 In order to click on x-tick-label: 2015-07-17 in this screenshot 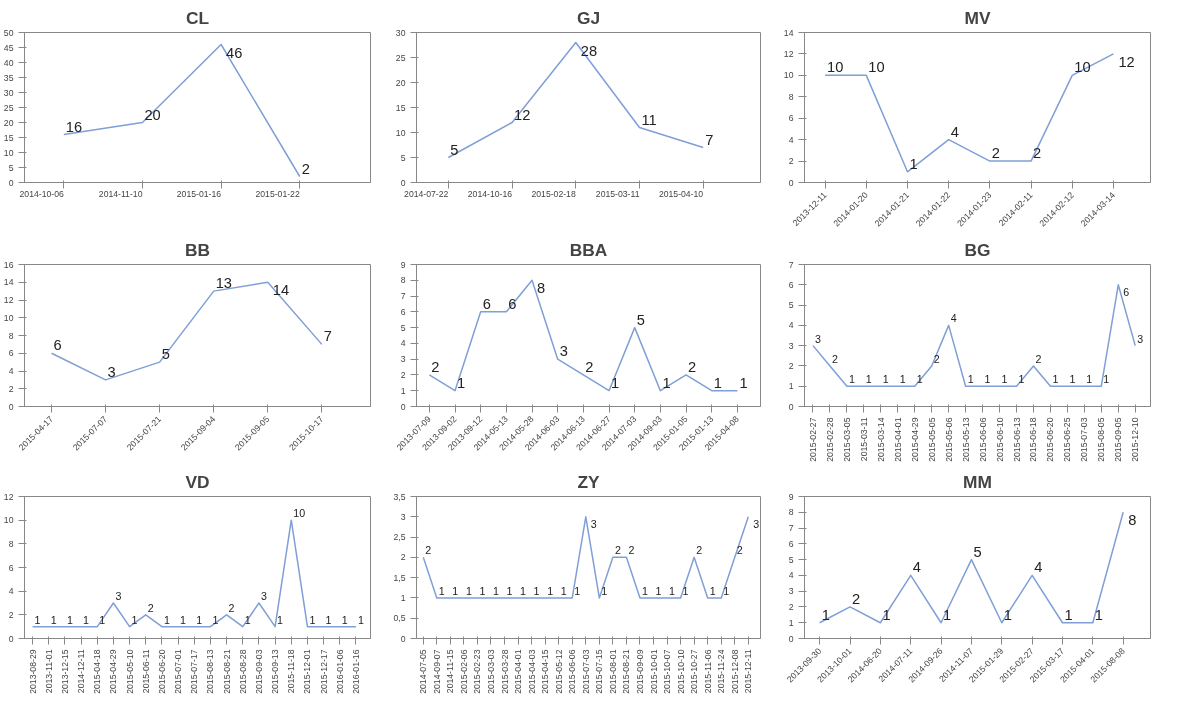, I will do `click(194, 671)`.